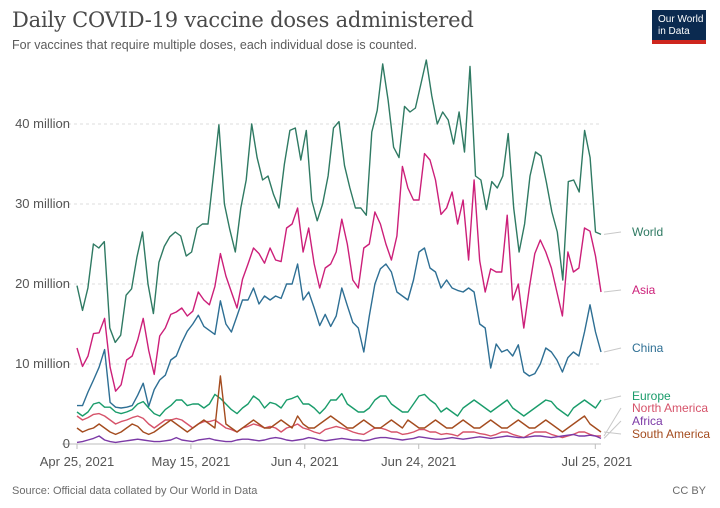 This screenshot has width=720, height=508. Describe the element at coordinates (339, 438) in the screenshot. I see `series-line-africa` at that location.